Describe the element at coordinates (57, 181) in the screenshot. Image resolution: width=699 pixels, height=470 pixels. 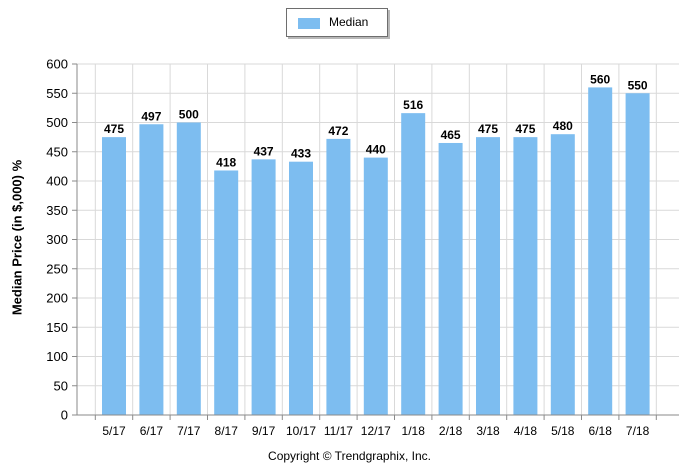
I see `y-tick-label: 400` at that location.